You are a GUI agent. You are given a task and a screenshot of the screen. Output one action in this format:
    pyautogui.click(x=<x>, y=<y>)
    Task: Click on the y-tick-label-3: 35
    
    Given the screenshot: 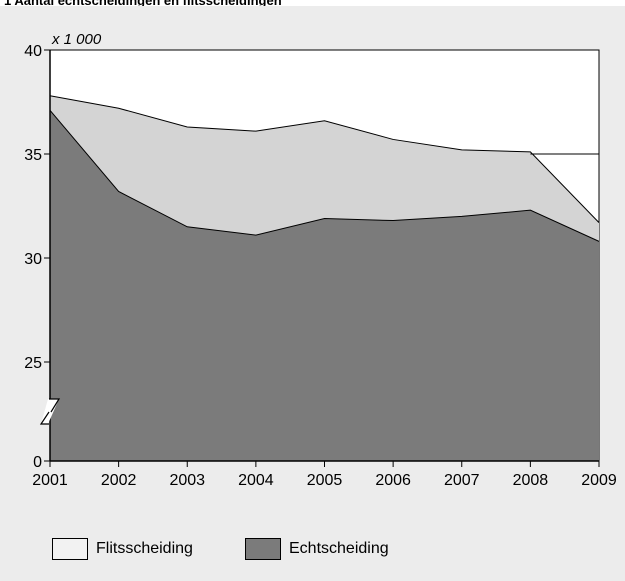 What is the action you would take?
    pyautogui.click(x=33, y=155)
    